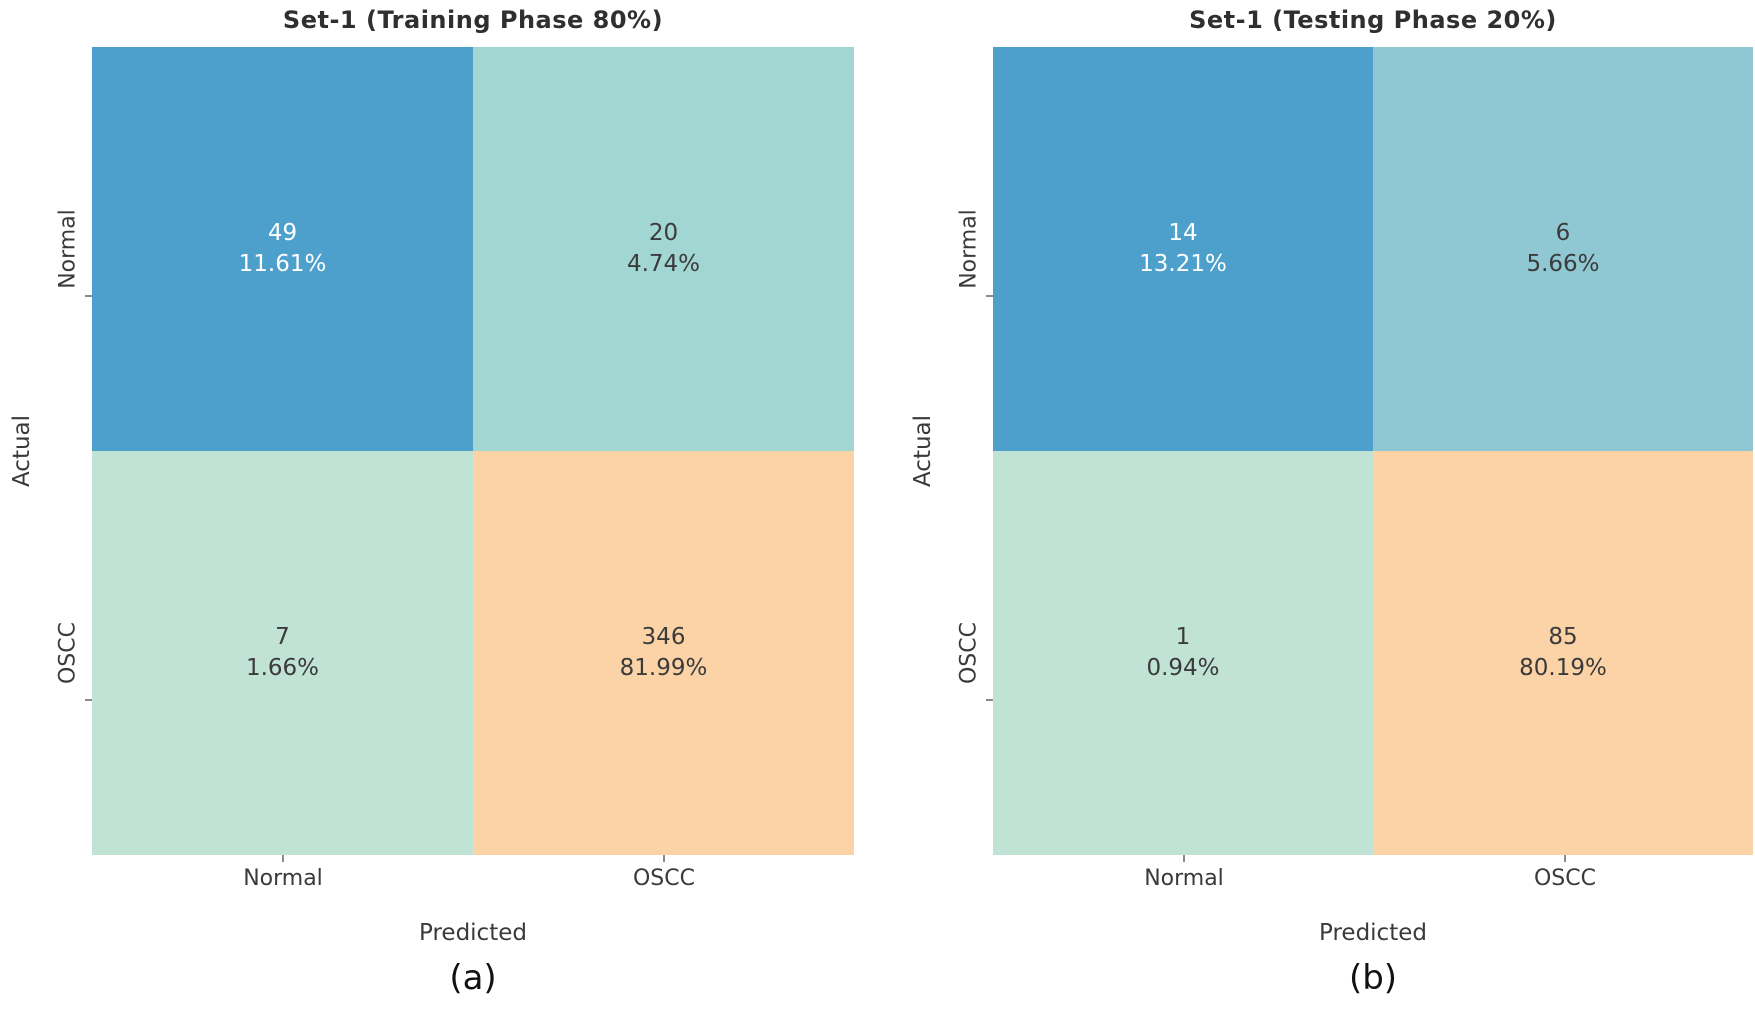 Image resolution: width=1755 pixels, height=1013 pixels. Describe the element at coordinates (1563, 668) in the screenshot. I see `cell-percent: 80.19%` at that location.